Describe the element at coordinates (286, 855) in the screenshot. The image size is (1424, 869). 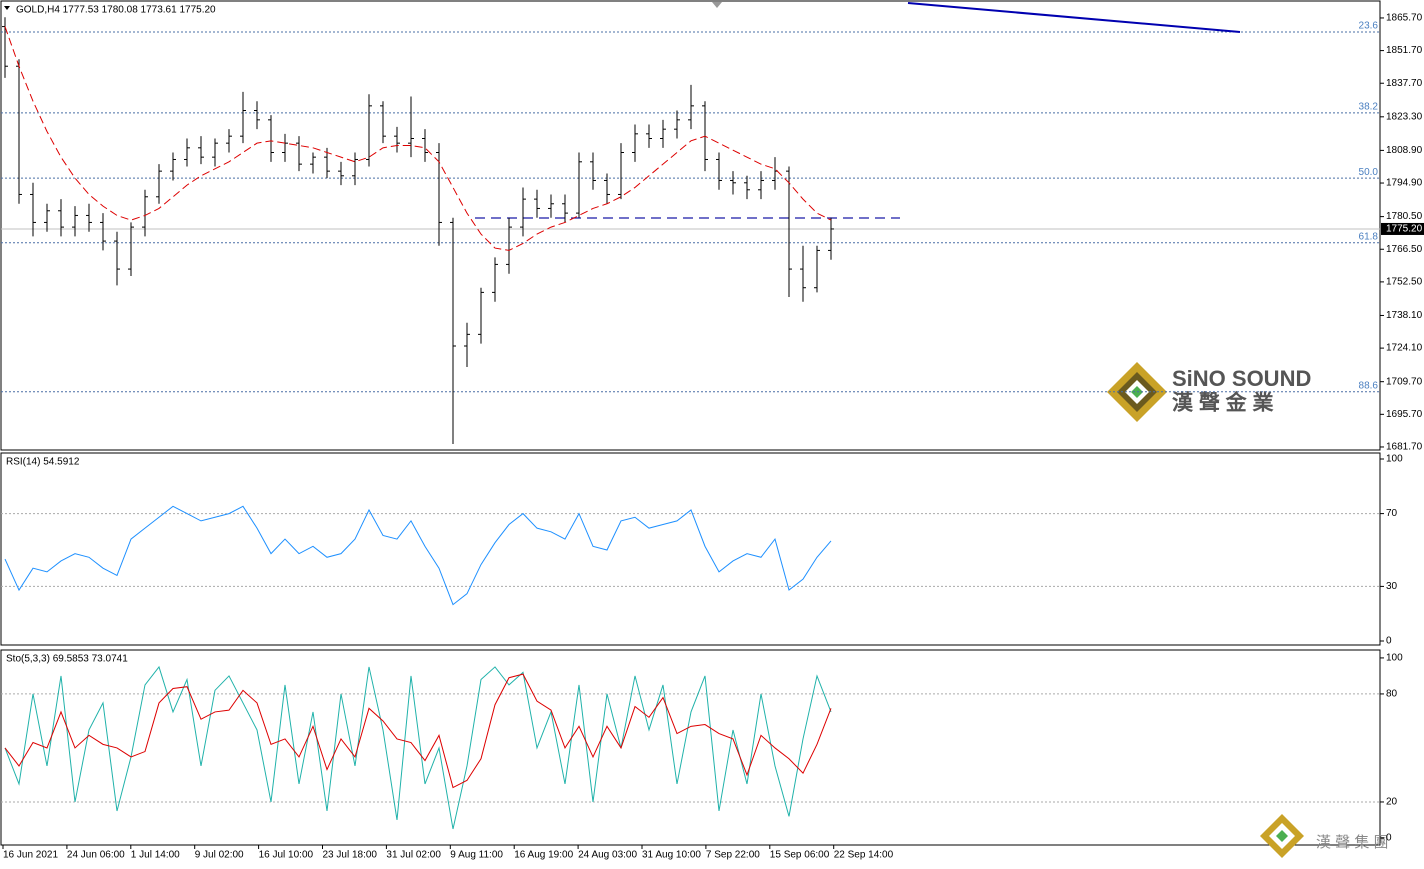
I see `x-tick-label: 16 Jul 10:00` at that location.